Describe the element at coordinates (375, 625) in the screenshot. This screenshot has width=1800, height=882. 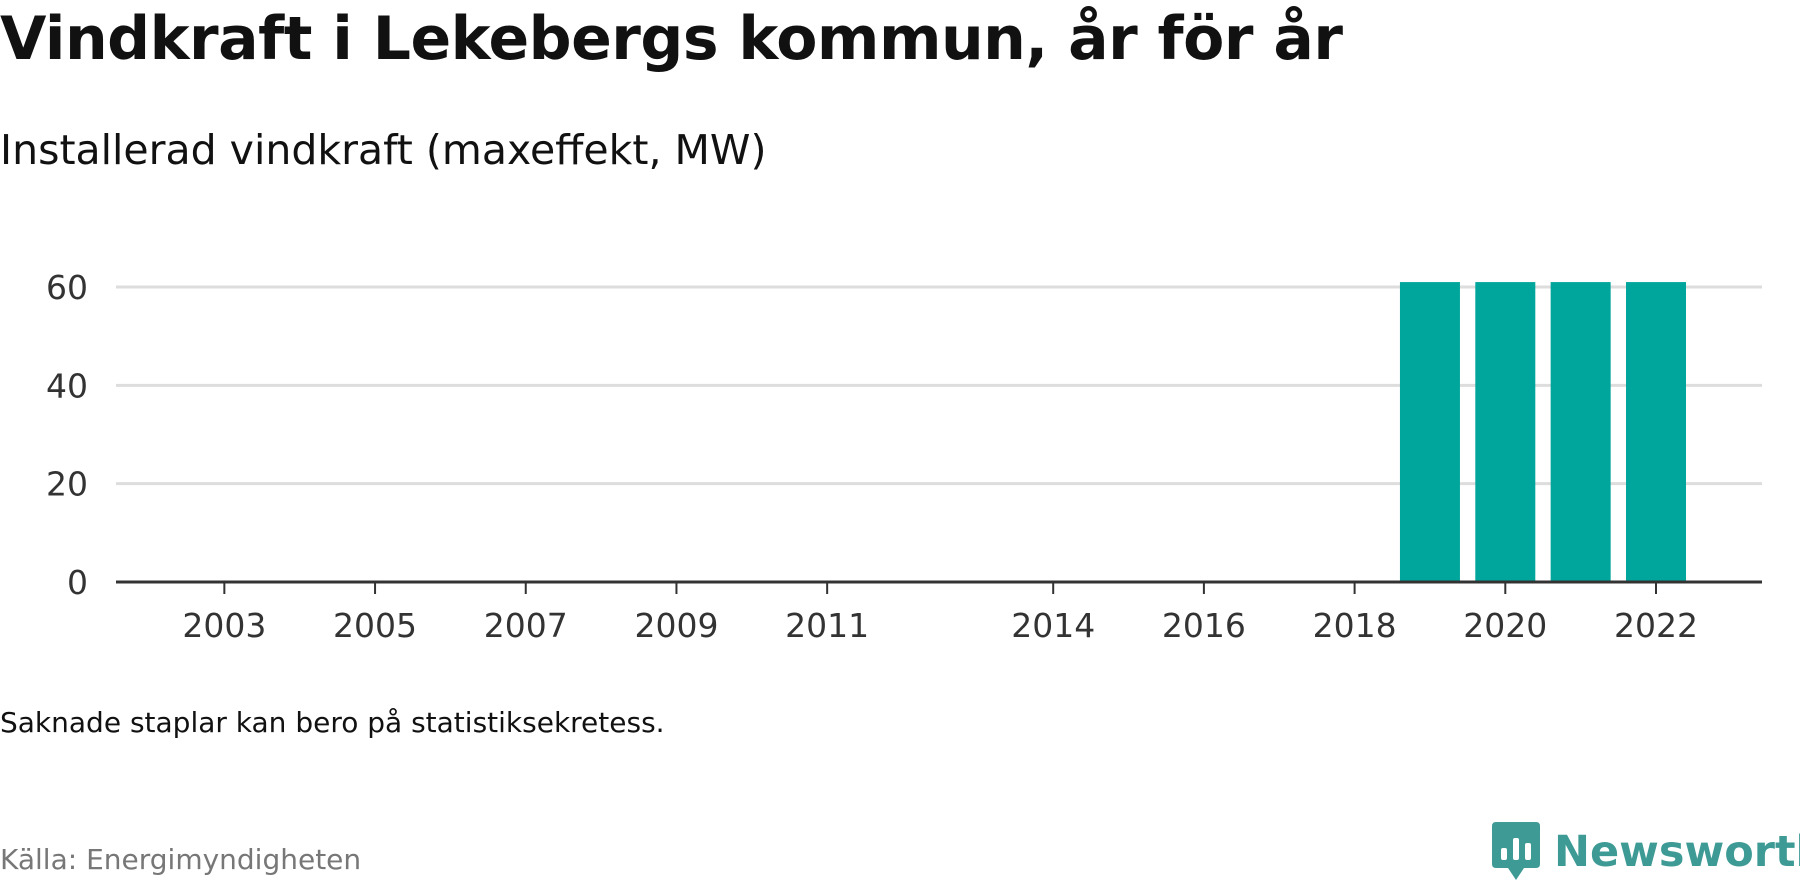
I see `x-tick-label: 2005` at that location.